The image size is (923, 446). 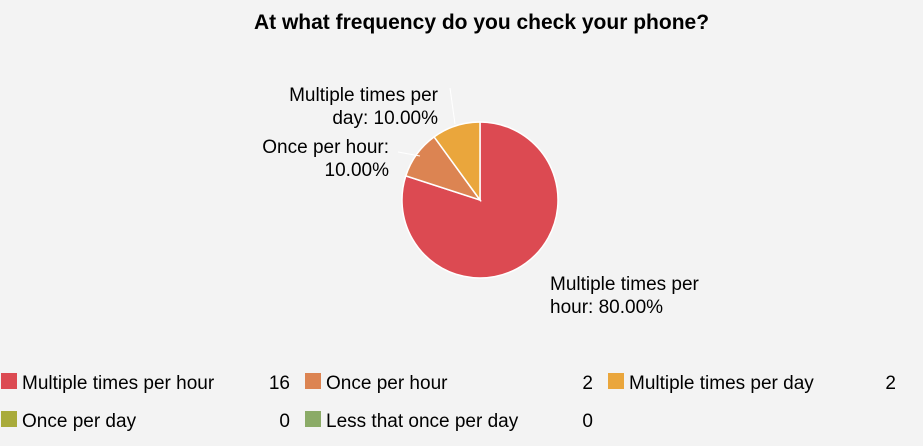 I want to click on legend-item-once-per-day: Once per day 0, so click(x=145, y=422).